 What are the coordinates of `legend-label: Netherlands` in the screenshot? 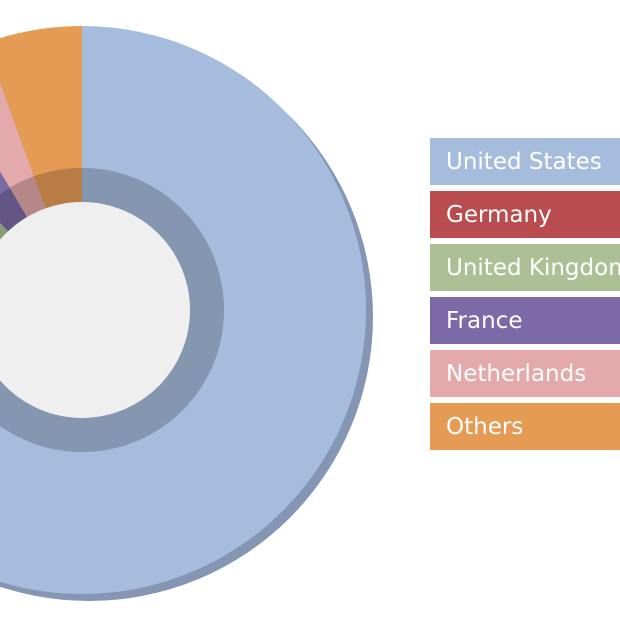 It's located at (516, 373).